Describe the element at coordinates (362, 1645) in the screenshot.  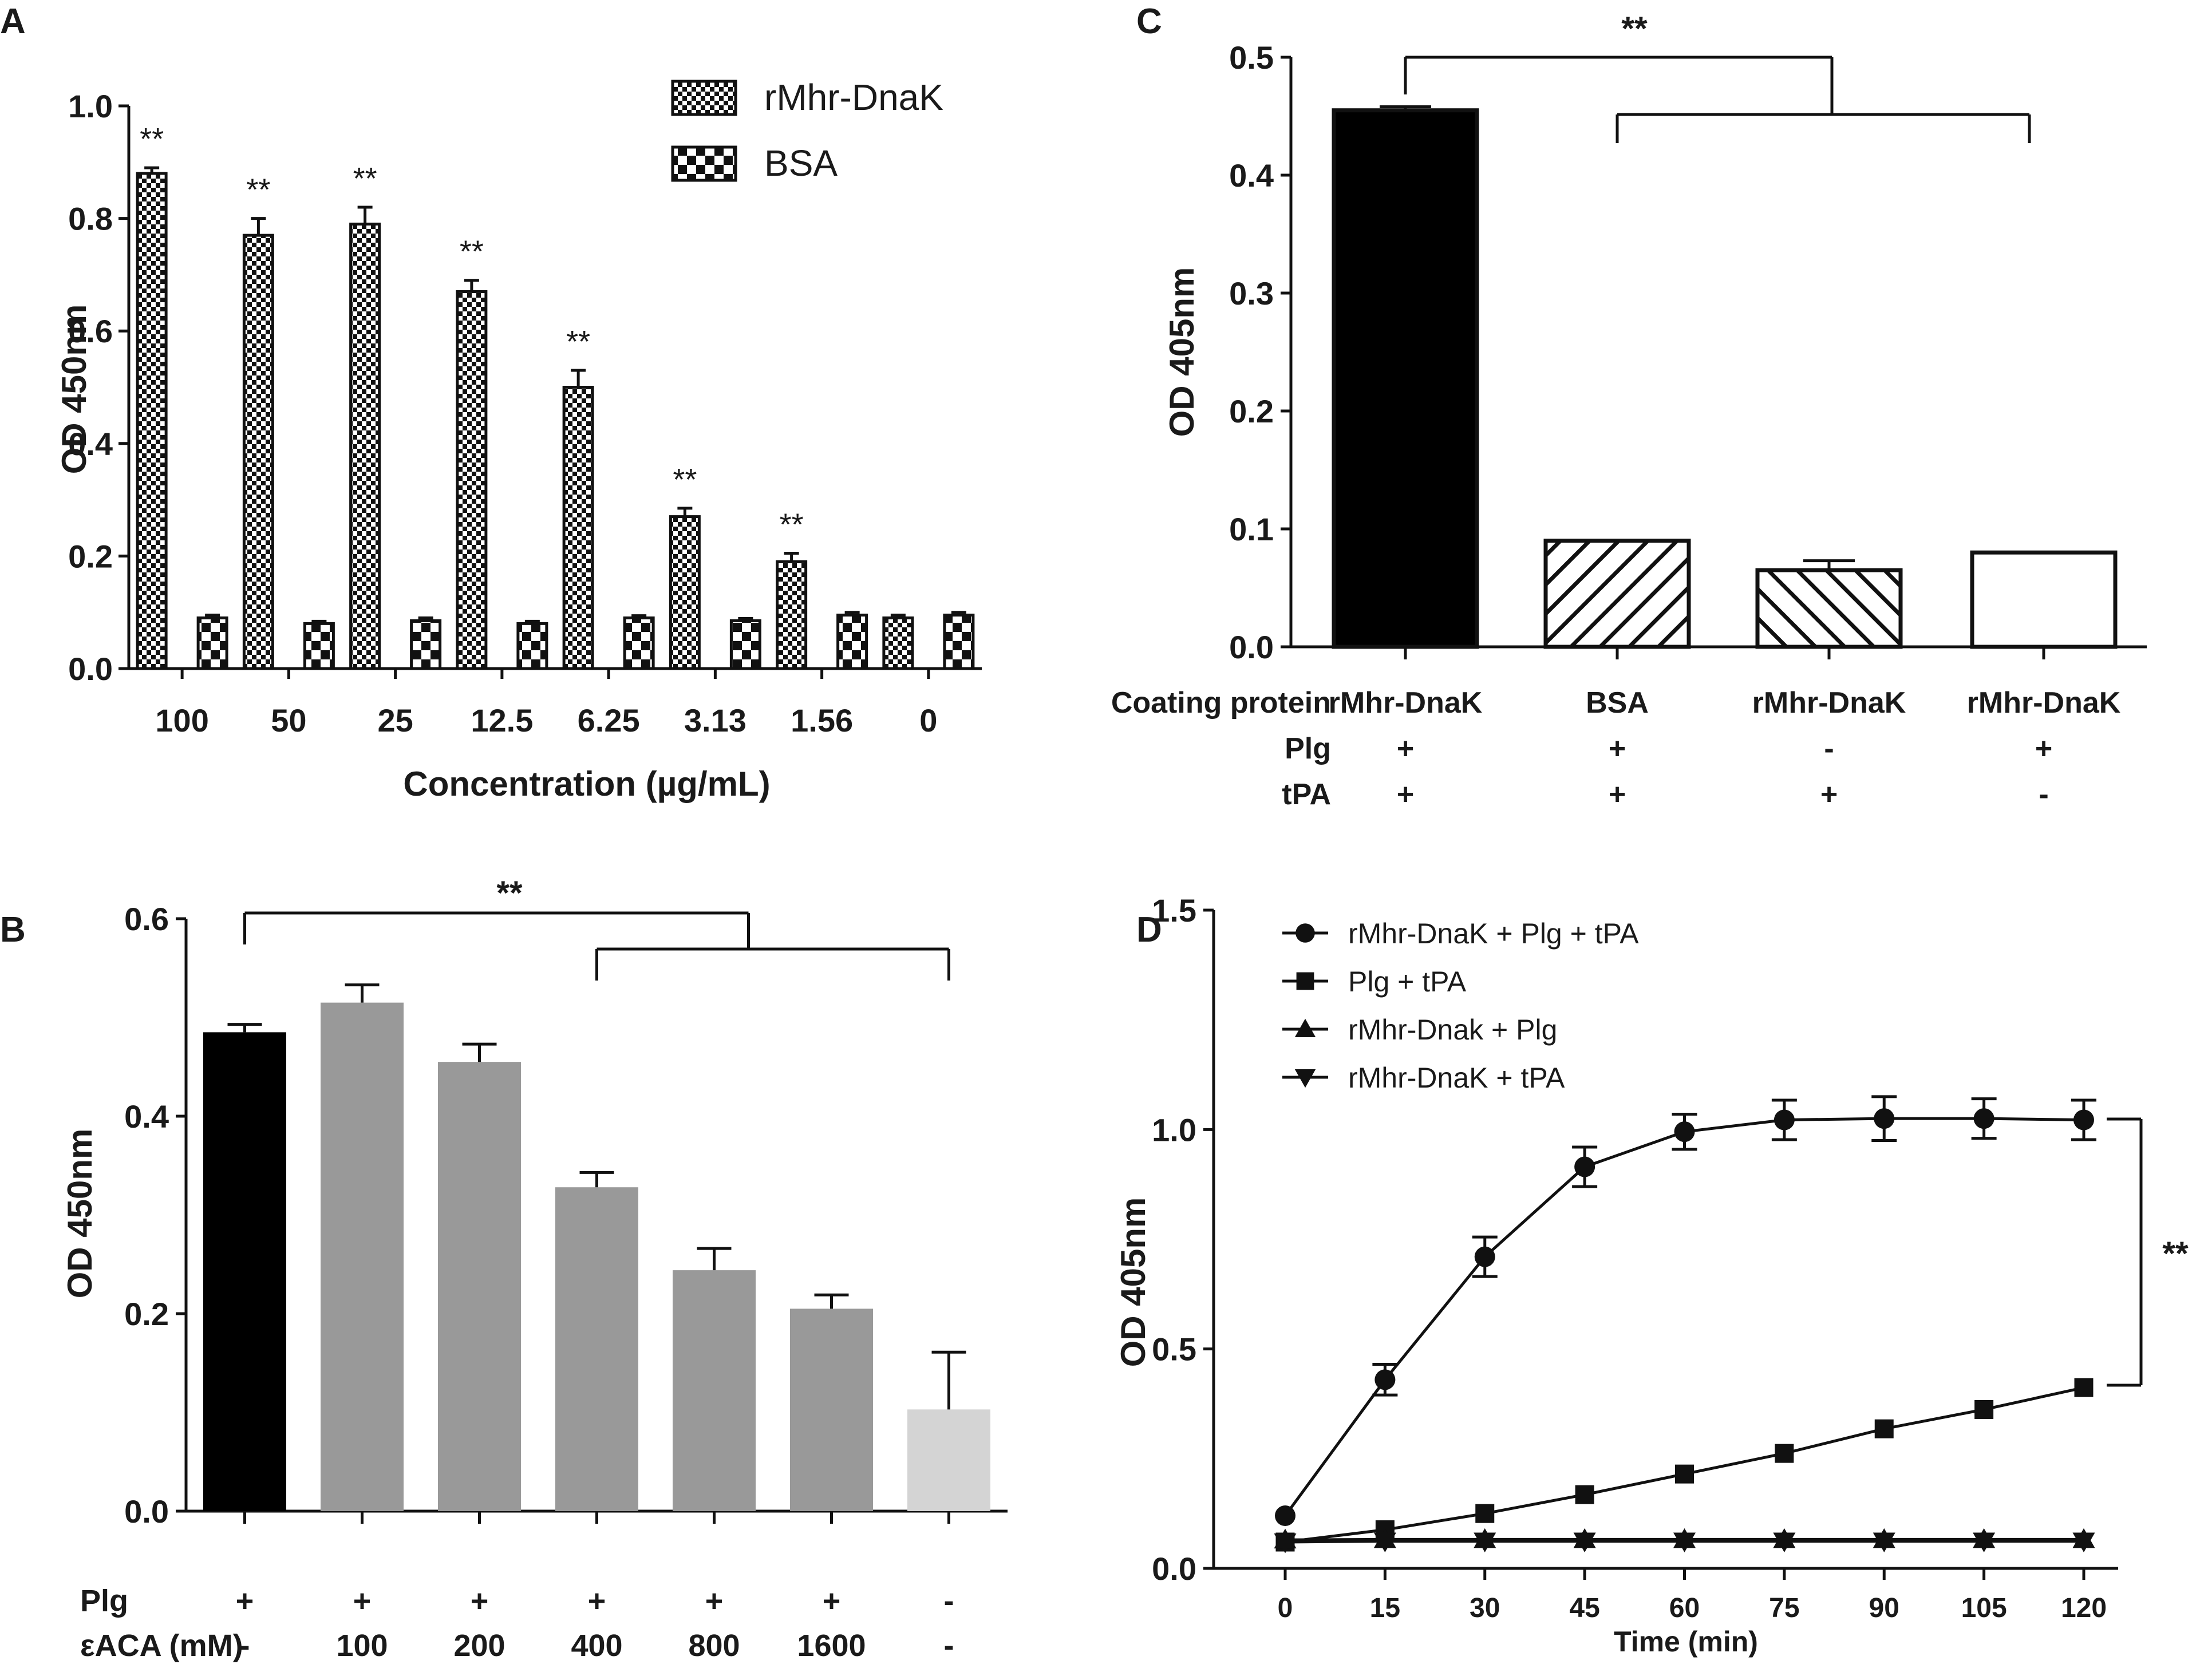
I see `panel-b-condition-value: 100` at that location.